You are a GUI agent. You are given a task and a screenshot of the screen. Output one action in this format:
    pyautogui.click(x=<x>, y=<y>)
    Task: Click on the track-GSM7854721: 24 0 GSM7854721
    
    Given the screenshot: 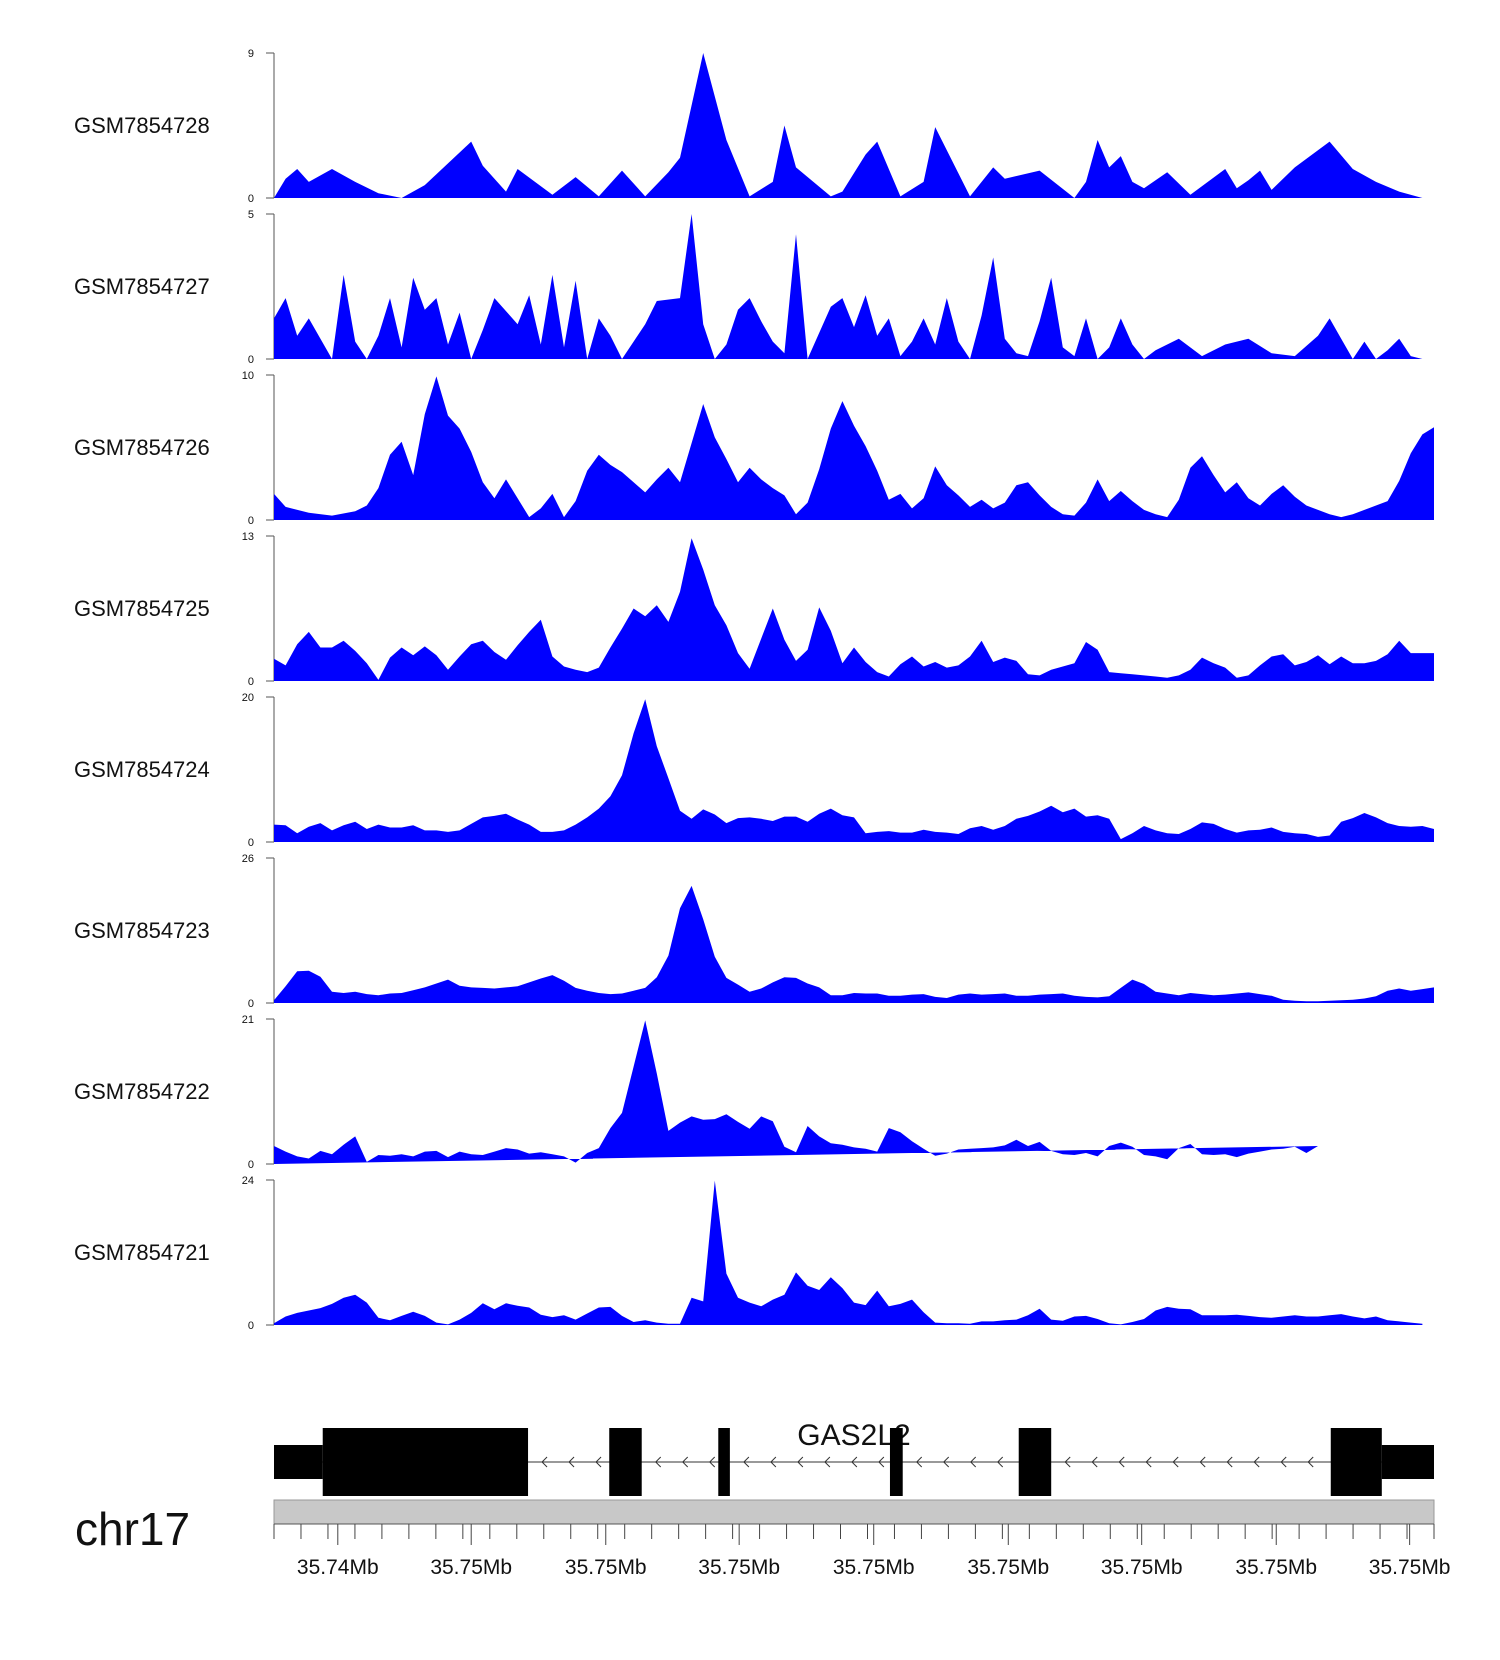 What is the action you would take?
    pyautogui.click(x=748, y=1253)
    